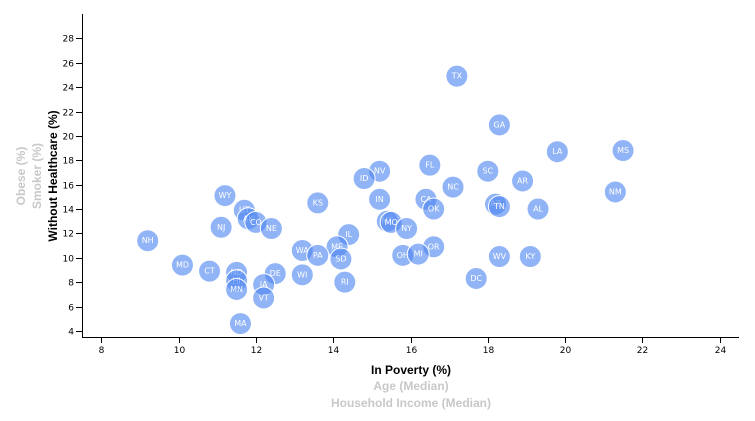 This screenshot has width=755, height=421. I want to click on state-marker: KY, so click(530, 257).